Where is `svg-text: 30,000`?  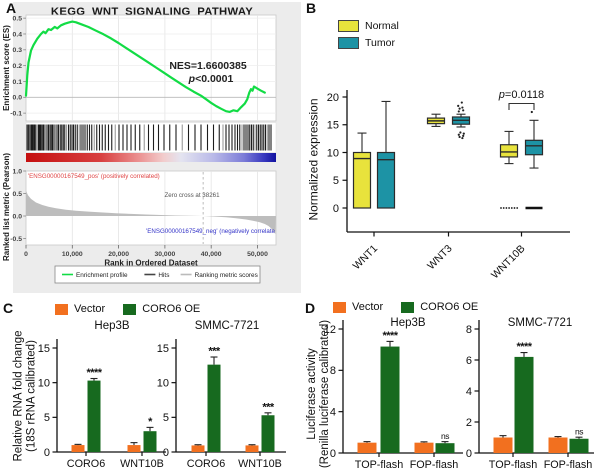 svg-text: 30,000 is located at coordinates (164, 254).